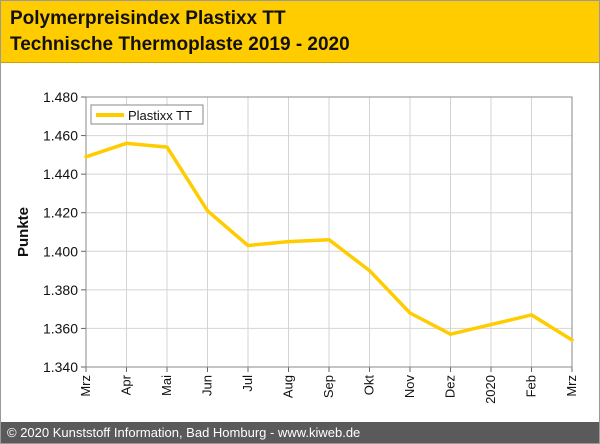  Describe the element at coordinates (207, 385) in the screenshot. I see `x-tick-label: Jun` at that location.